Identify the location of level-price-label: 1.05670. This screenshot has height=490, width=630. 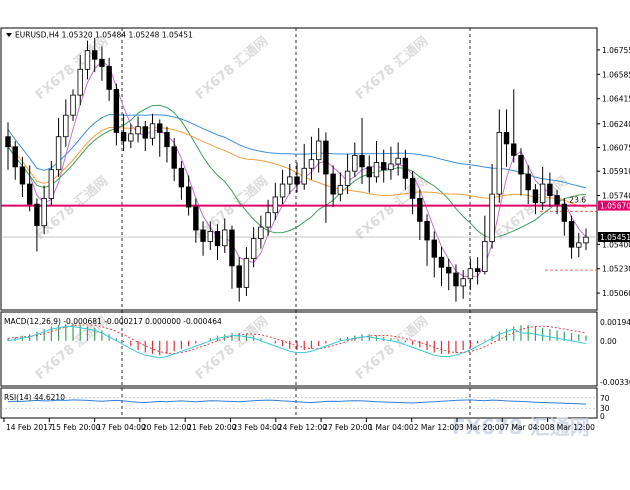
(615, 206).